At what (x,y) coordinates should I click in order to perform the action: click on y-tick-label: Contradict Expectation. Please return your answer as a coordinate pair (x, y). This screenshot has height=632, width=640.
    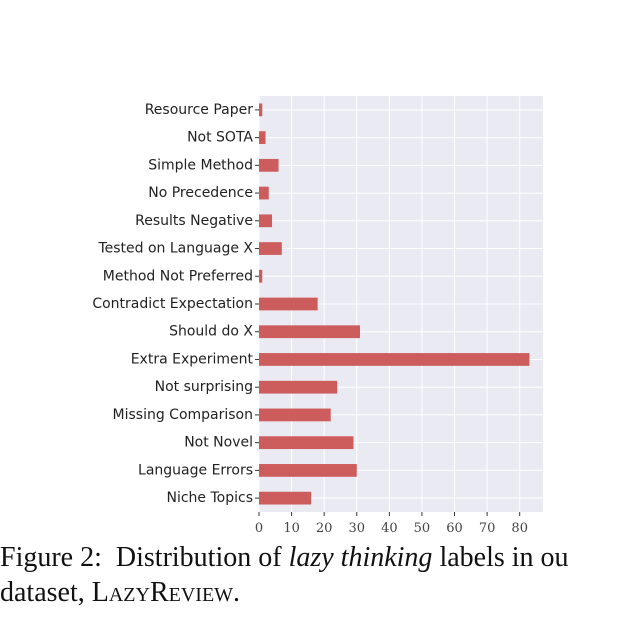
    Looking at the image, I should click on (172, 304).